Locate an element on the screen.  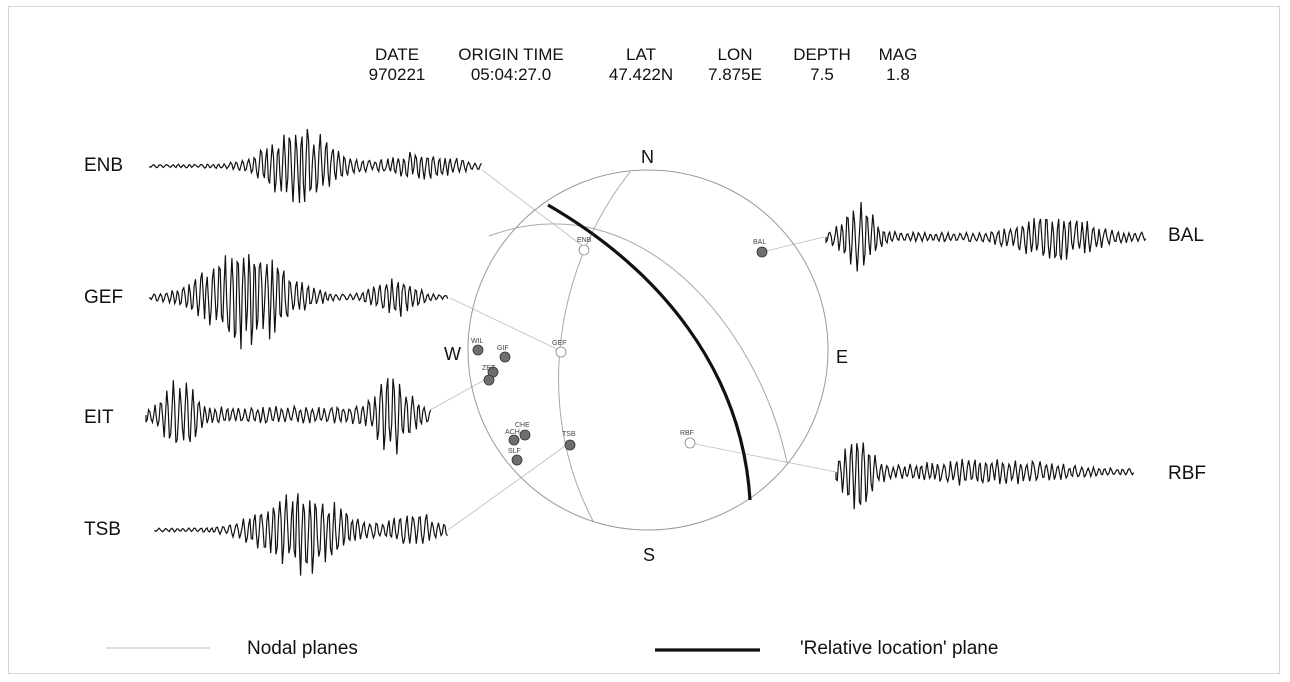
sphere-label-bal: BAL is located at coordinates (759, 242).